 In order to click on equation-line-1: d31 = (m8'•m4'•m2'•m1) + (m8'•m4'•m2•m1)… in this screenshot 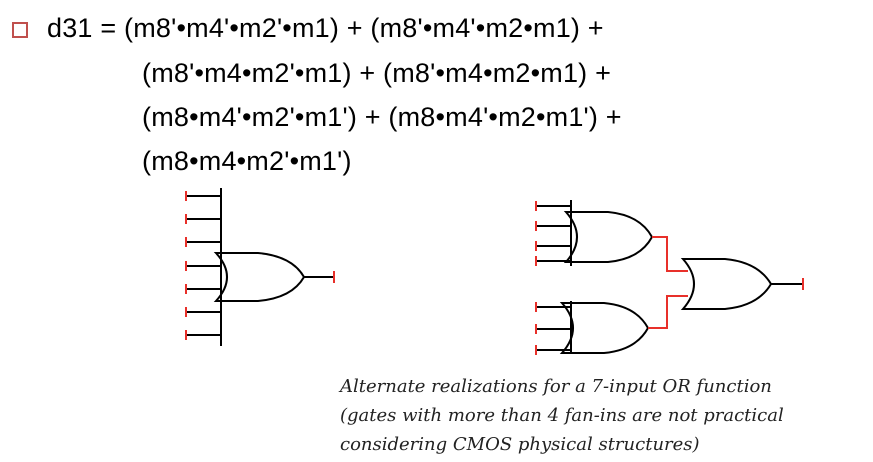, I will do `click(325, 28)`.